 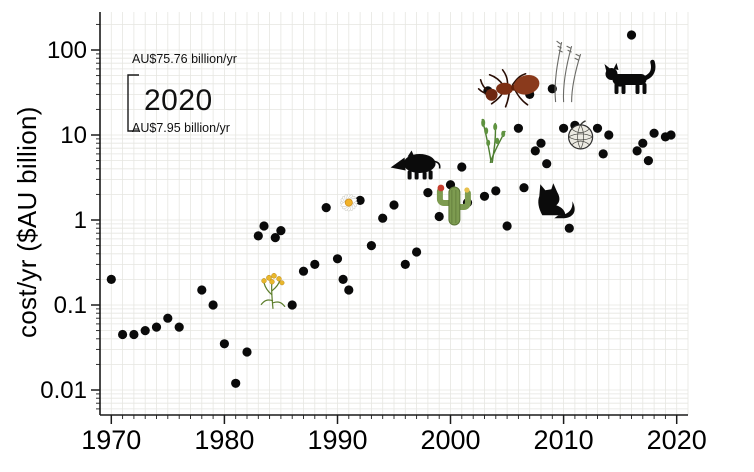 I want to click on y-ticks, so click(x=95, y=216).